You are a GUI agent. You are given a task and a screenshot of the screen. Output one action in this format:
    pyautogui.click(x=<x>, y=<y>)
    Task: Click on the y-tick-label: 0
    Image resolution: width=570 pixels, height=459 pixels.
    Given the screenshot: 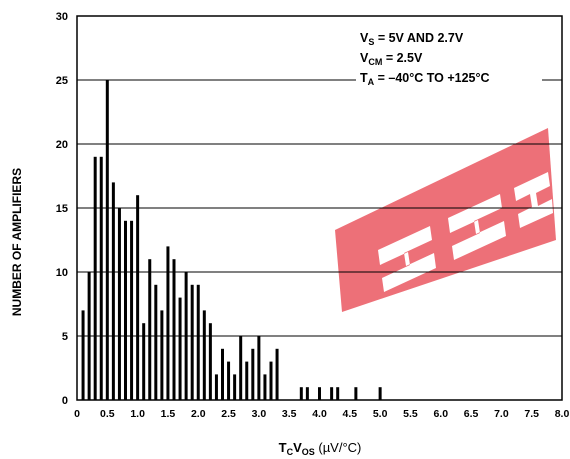 What is the action you would take?
    pyautogui.click(x=65, y=401)
    